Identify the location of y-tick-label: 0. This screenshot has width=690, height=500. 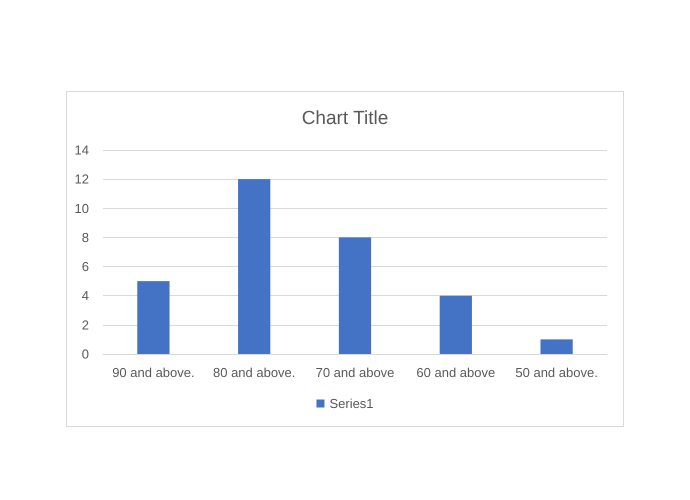
(85, 354).